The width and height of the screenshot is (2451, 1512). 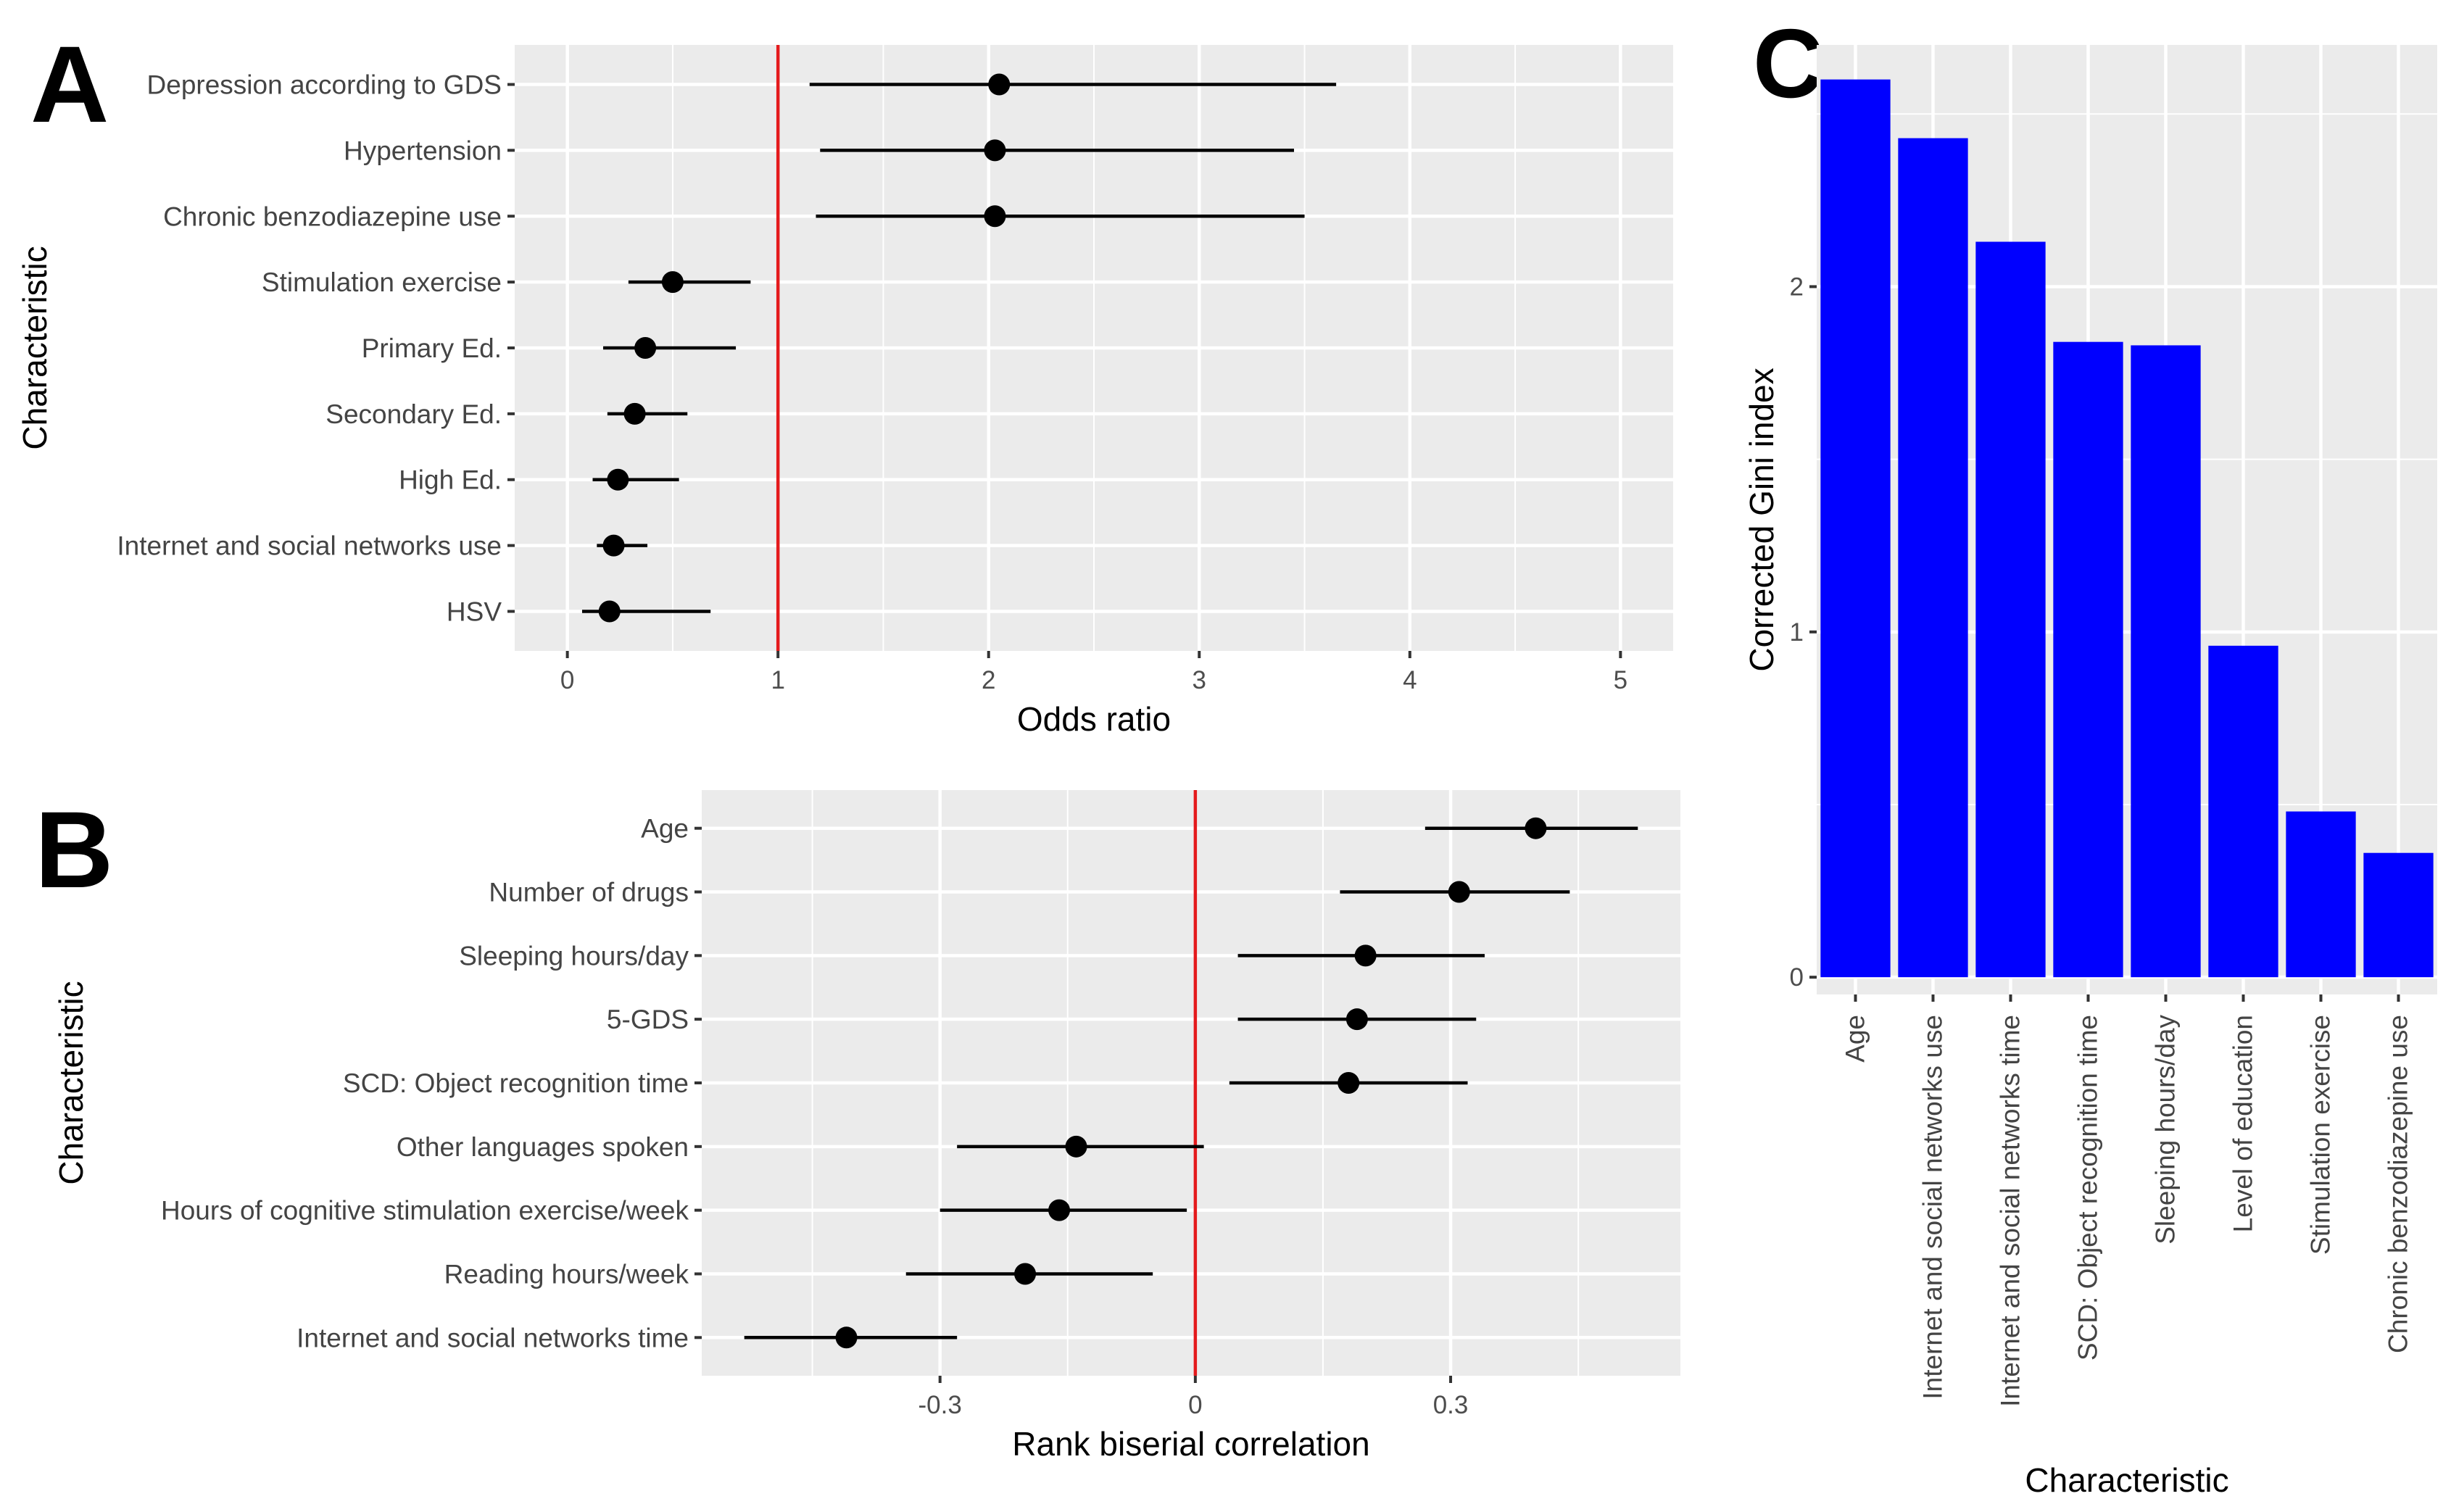 I want to click on row-label: Other languages spoken, so click(x=543, y=1147).